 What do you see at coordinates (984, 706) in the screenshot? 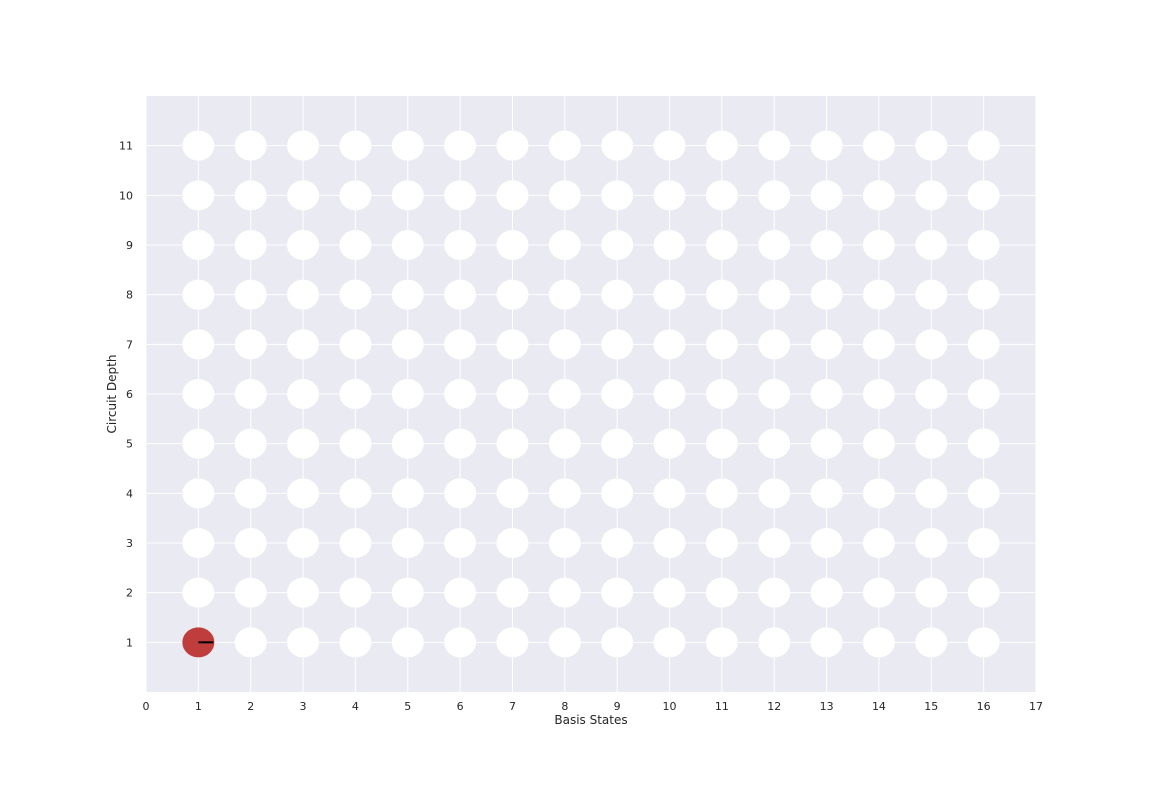
I see `x-tick-label: 16` at bounding box center [984, 706].